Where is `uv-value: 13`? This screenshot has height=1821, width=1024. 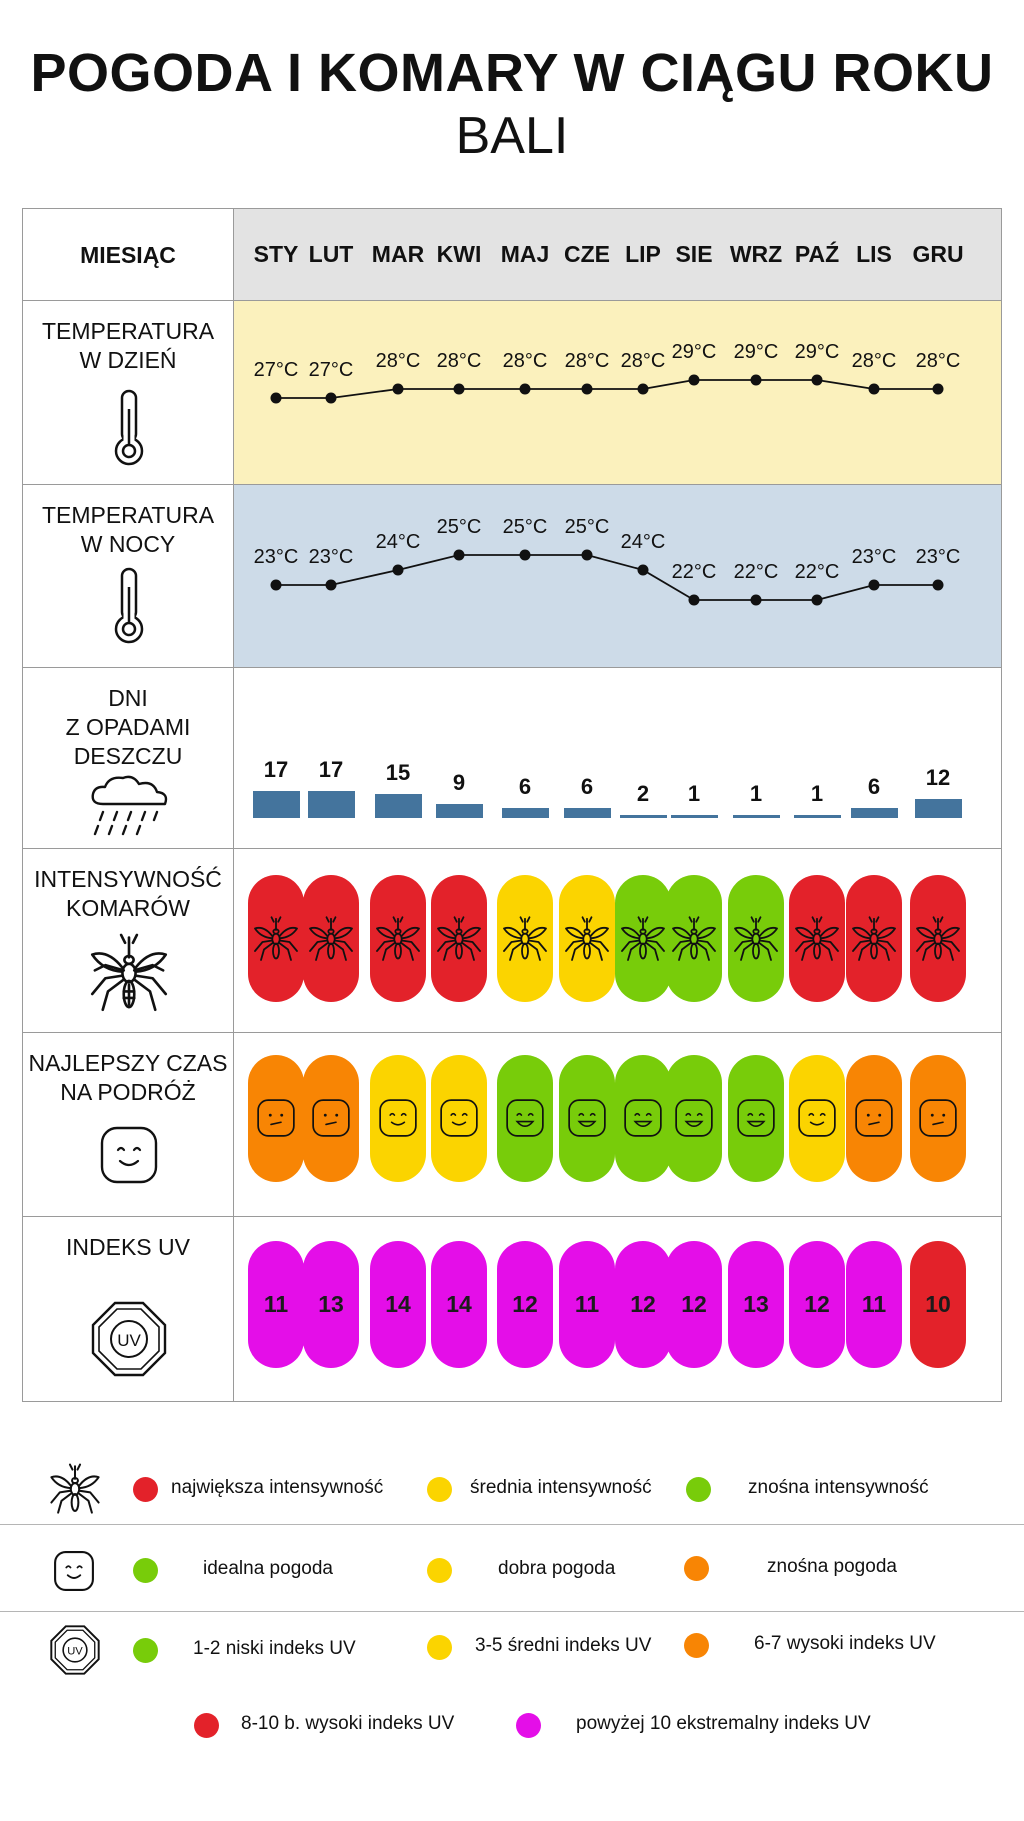 uv-value: 13 is located at coordinates (756, 1304).